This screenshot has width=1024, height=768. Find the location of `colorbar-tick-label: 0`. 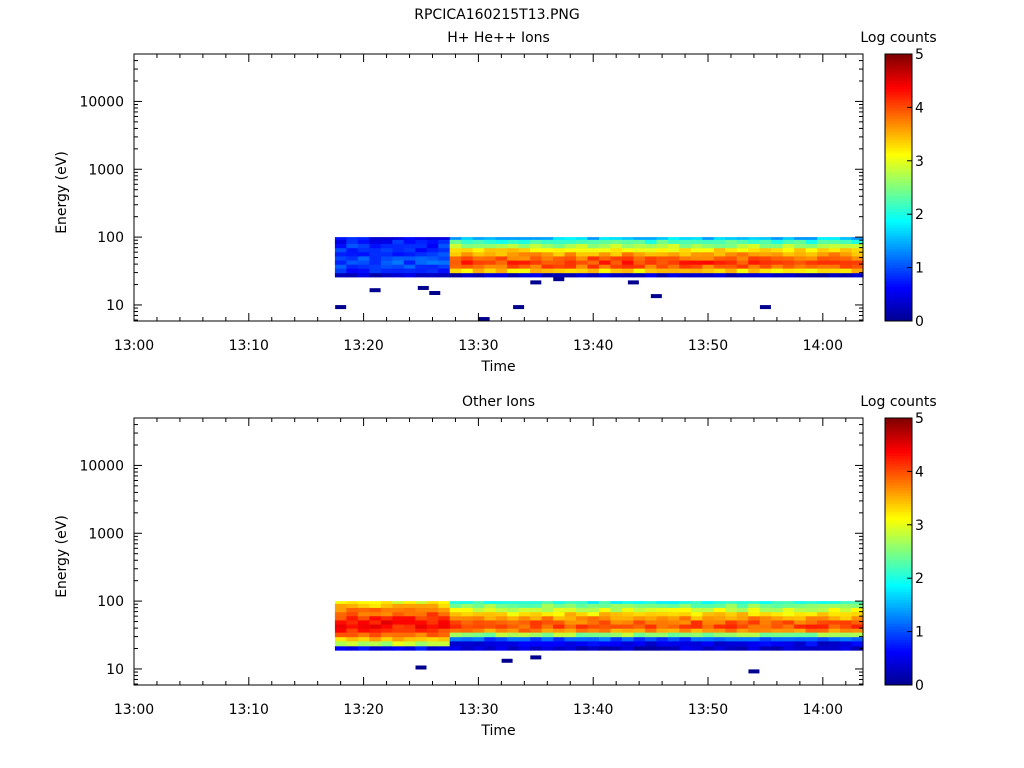

colorbar-tick-label: 0 is located at coordinates (919, 686).